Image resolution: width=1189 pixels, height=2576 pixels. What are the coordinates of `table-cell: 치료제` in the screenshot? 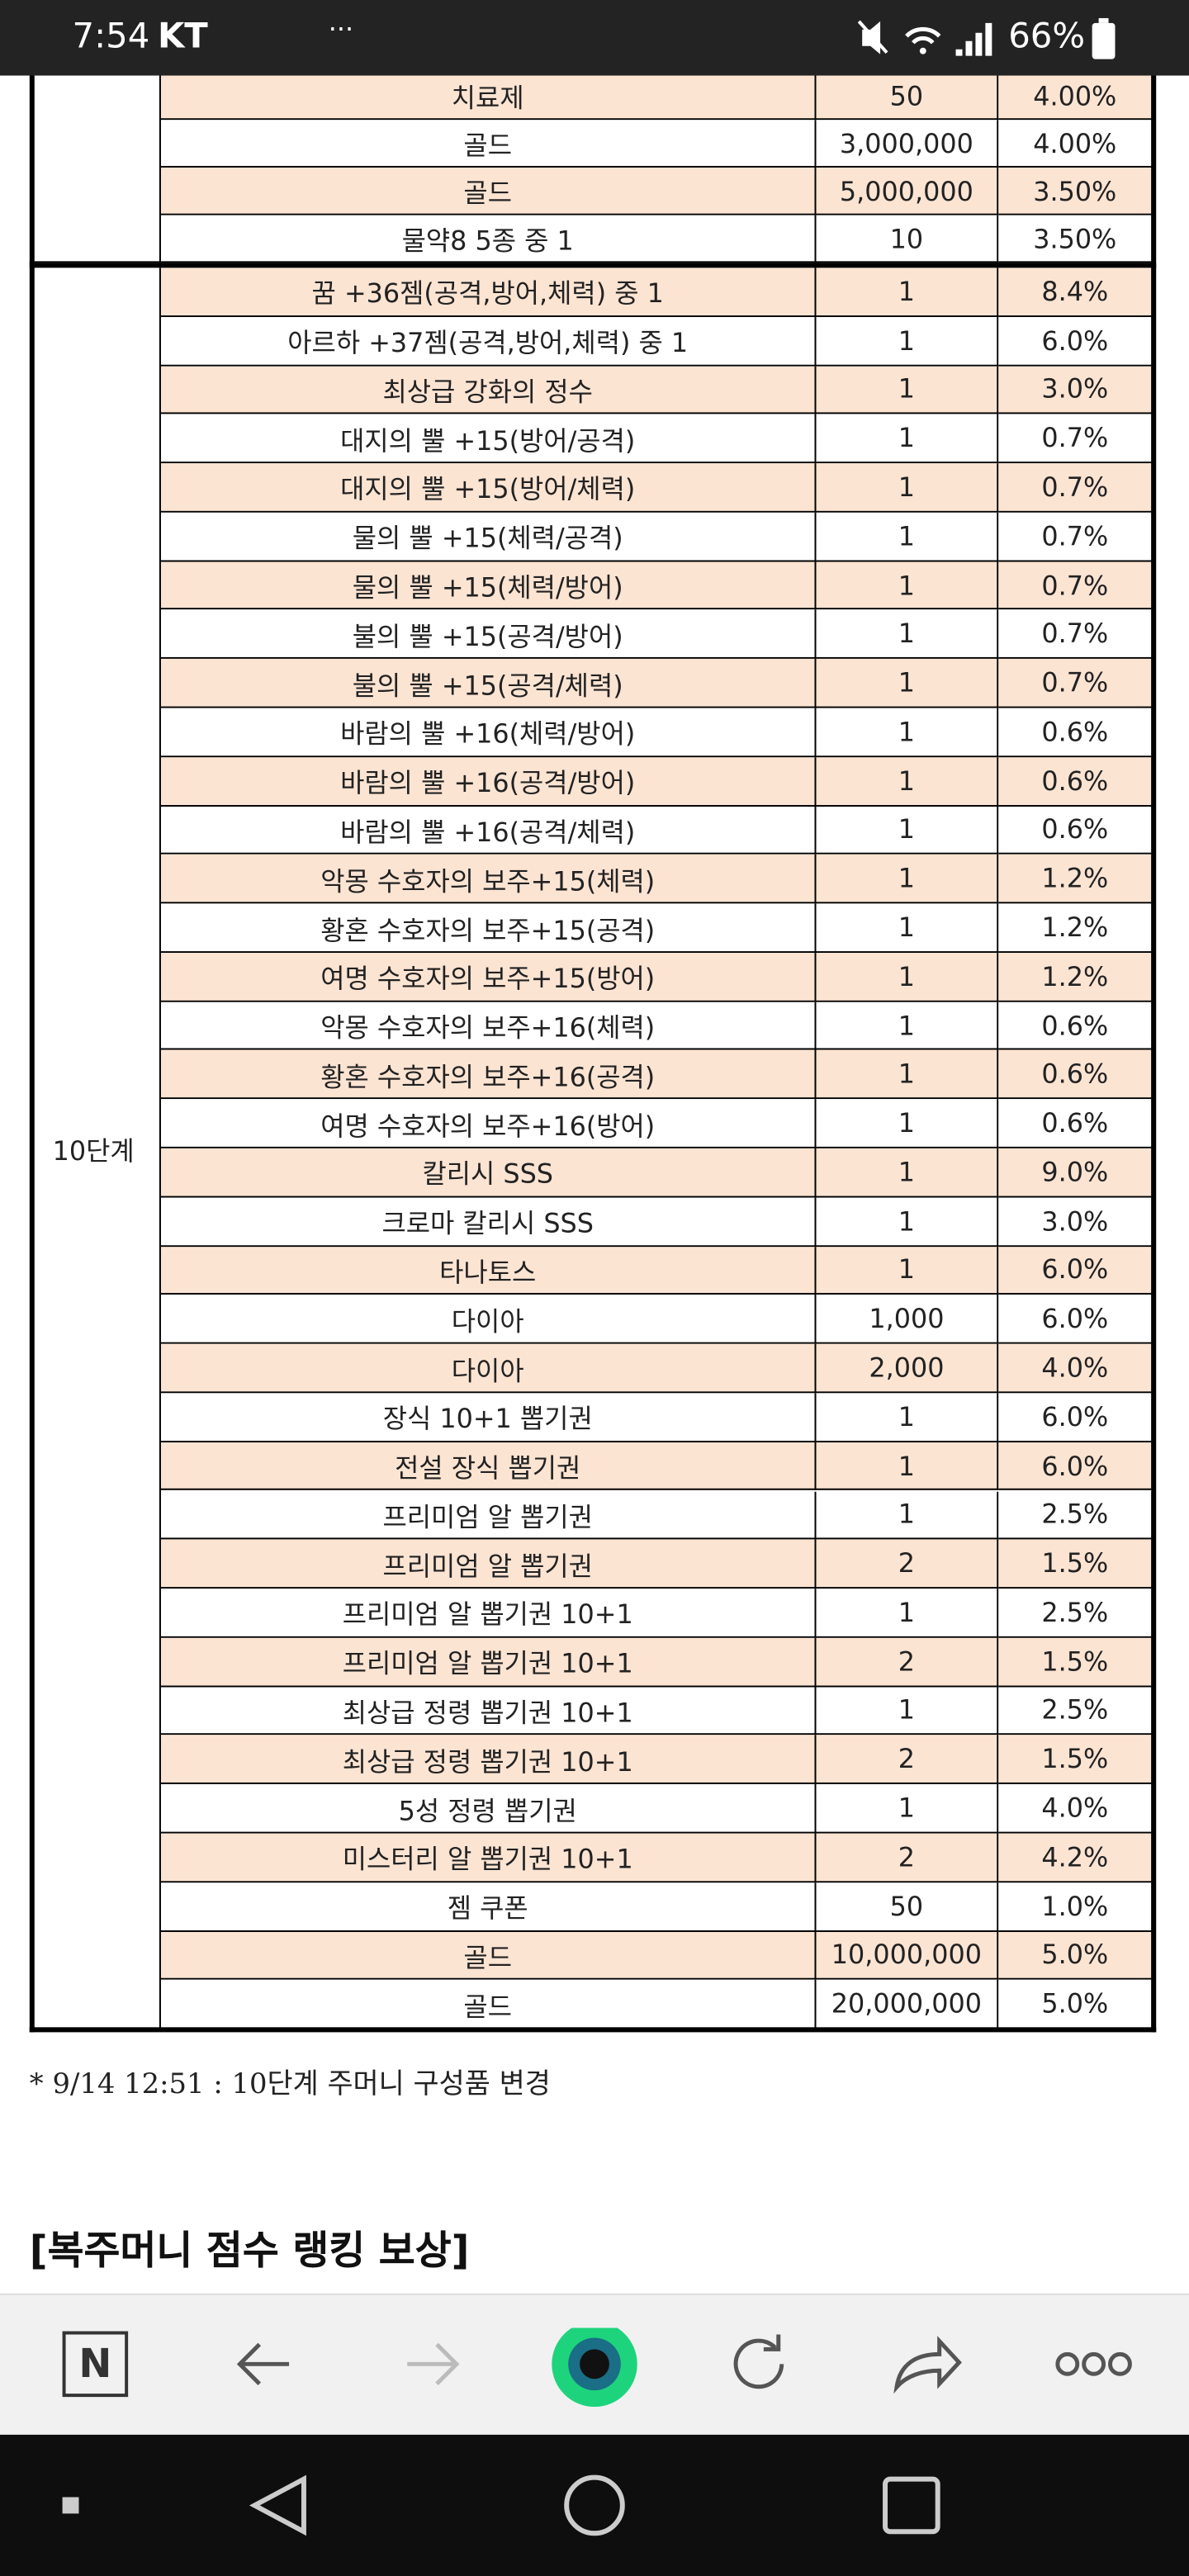 It's located at (488, 96).